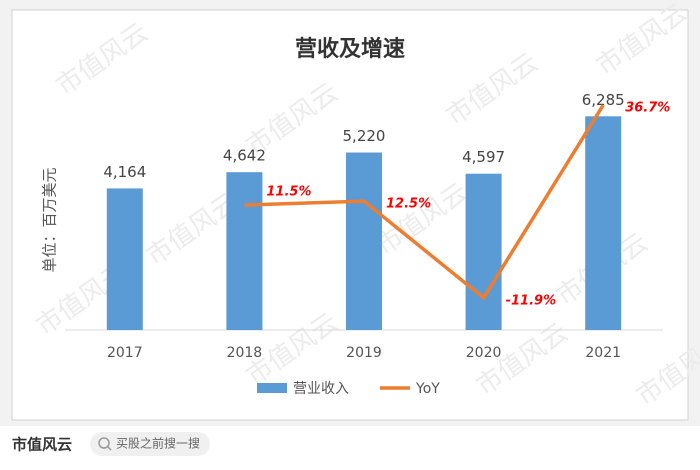  I want to click on bar-value-label: 4,642, so click(244, 156).